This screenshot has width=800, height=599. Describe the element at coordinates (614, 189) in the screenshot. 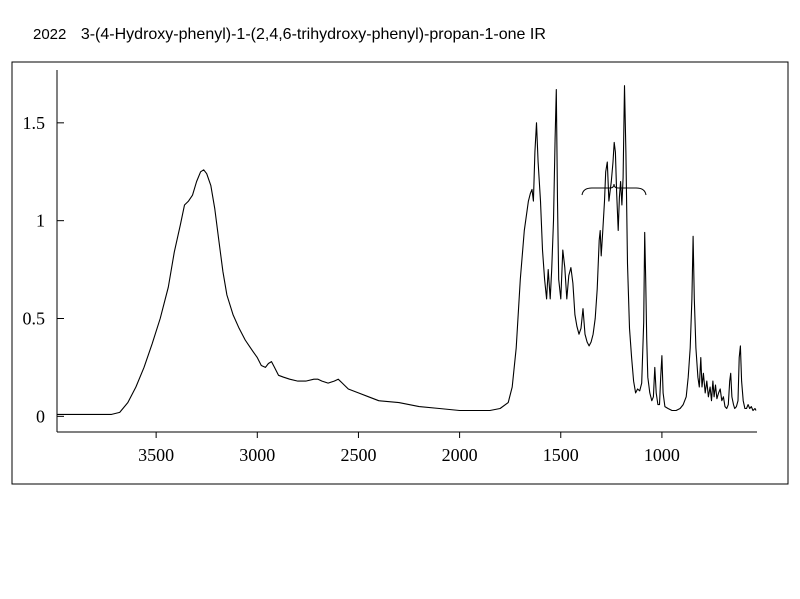

I see `peak-bracket` at that location.